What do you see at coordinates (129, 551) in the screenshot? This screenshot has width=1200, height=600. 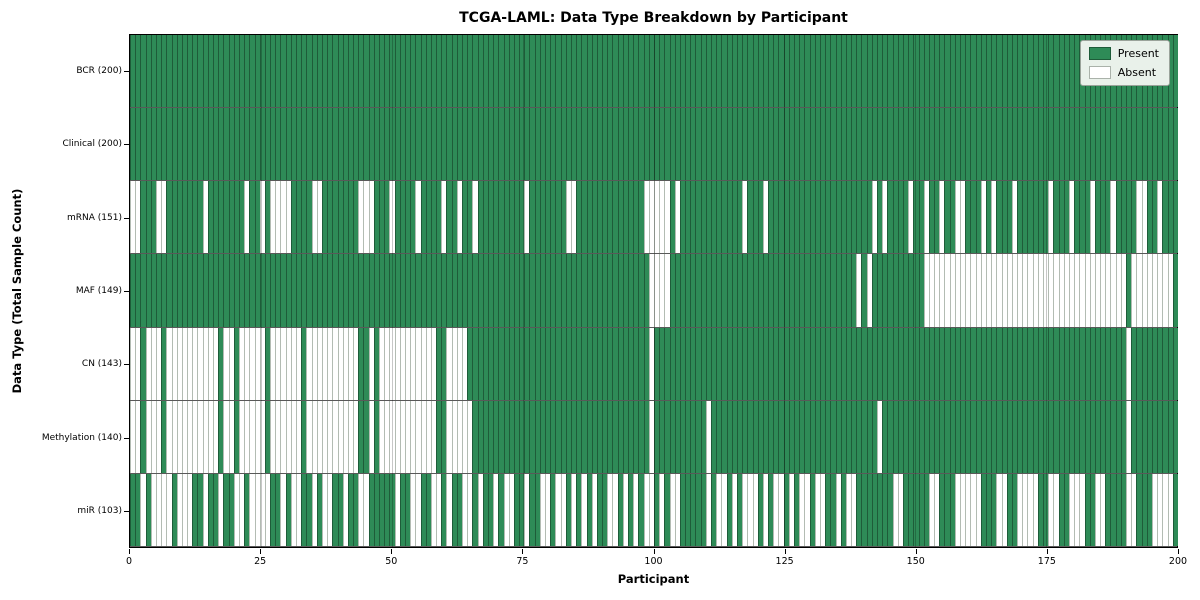 I see `x-tick-mark` at bounding box center [129, 551].